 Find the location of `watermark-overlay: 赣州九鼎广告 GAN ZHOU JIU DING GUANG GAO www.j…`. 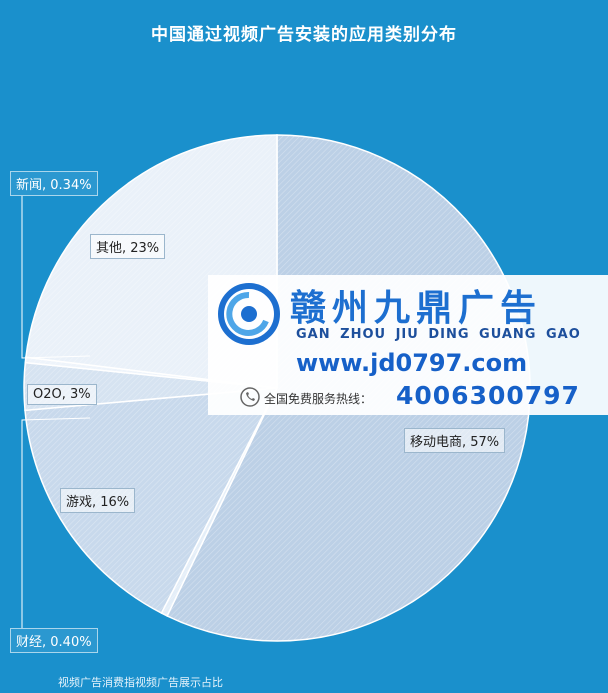

watermark-overlay: 赣州九鼎广告 GAN ZHOU JIU DING GUANG GAO www.j… is located at coordinates (408, 345).